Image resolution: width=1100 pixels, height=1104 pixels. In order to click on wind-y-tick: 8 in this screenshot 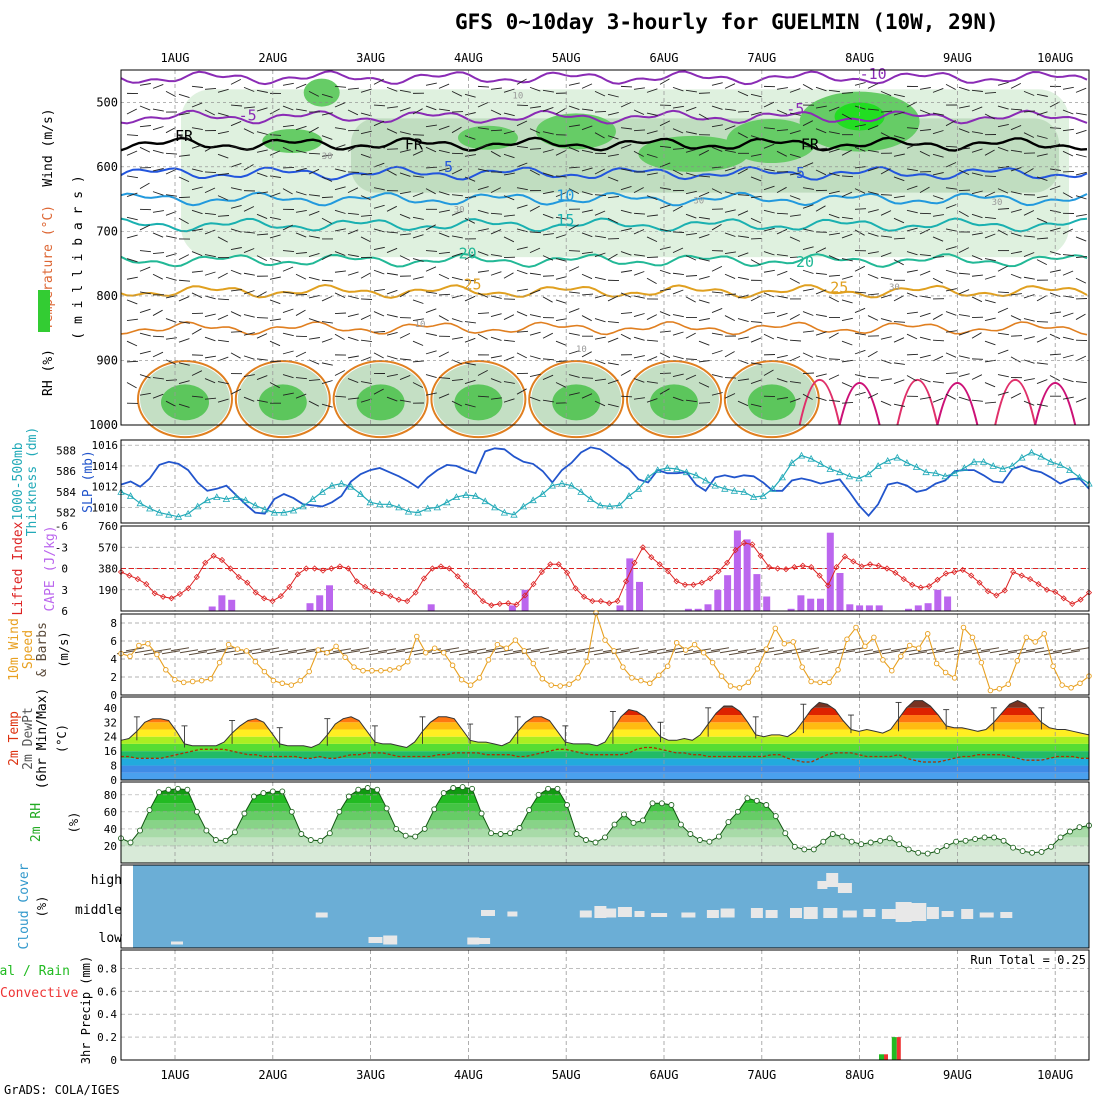, I will do `click(113, 623)`.